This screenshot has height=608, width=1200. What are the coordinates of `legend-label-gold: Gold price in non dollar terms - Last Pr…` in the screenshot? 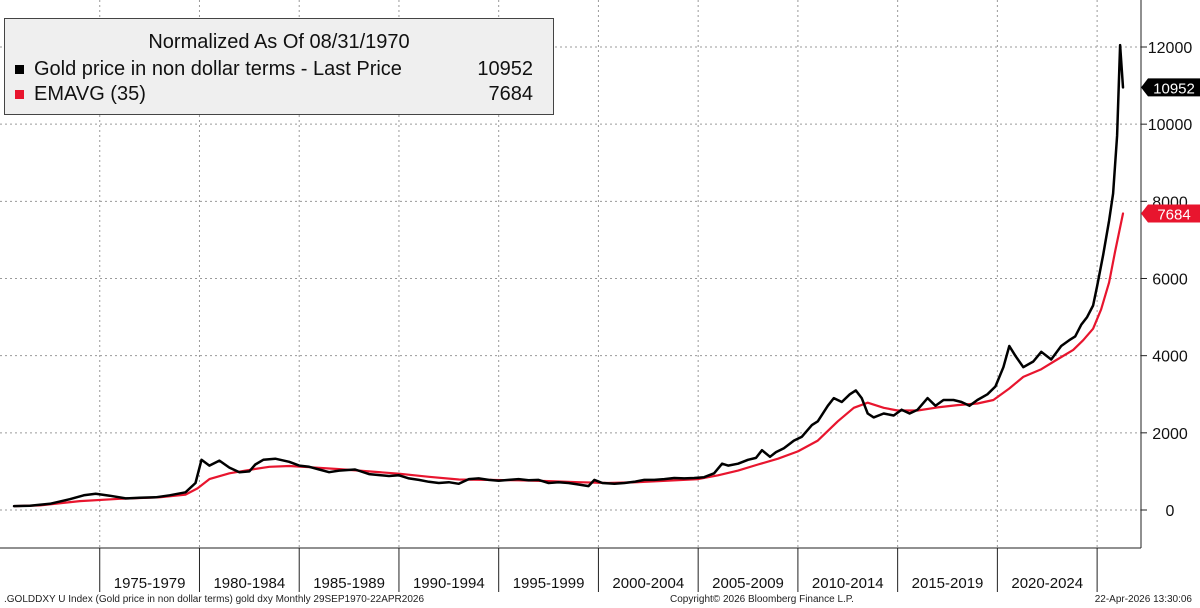 It's located at (218, 69).